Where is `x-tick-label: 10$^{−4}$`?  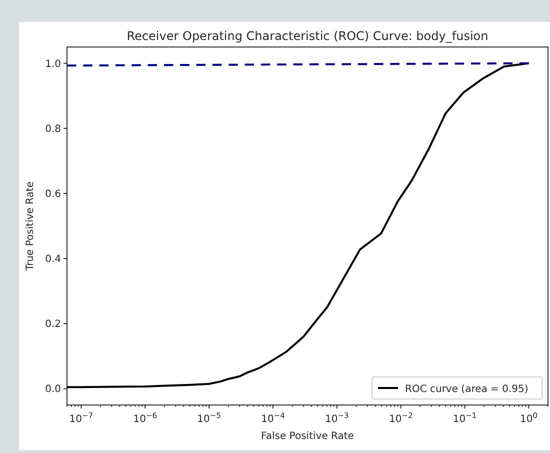 x-tick-label: 10$^{−4}$ is located at coordinates (273, 417).